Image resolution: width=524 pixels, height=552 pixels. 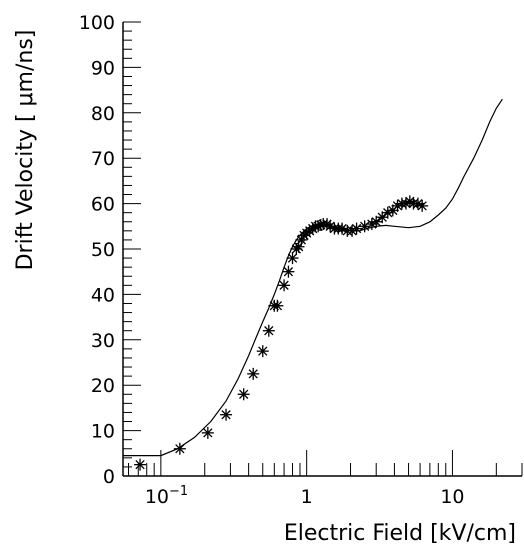 I want to click on y-axis-label: Drift Velocity [ μm/ns], so click(x=25, y=150).